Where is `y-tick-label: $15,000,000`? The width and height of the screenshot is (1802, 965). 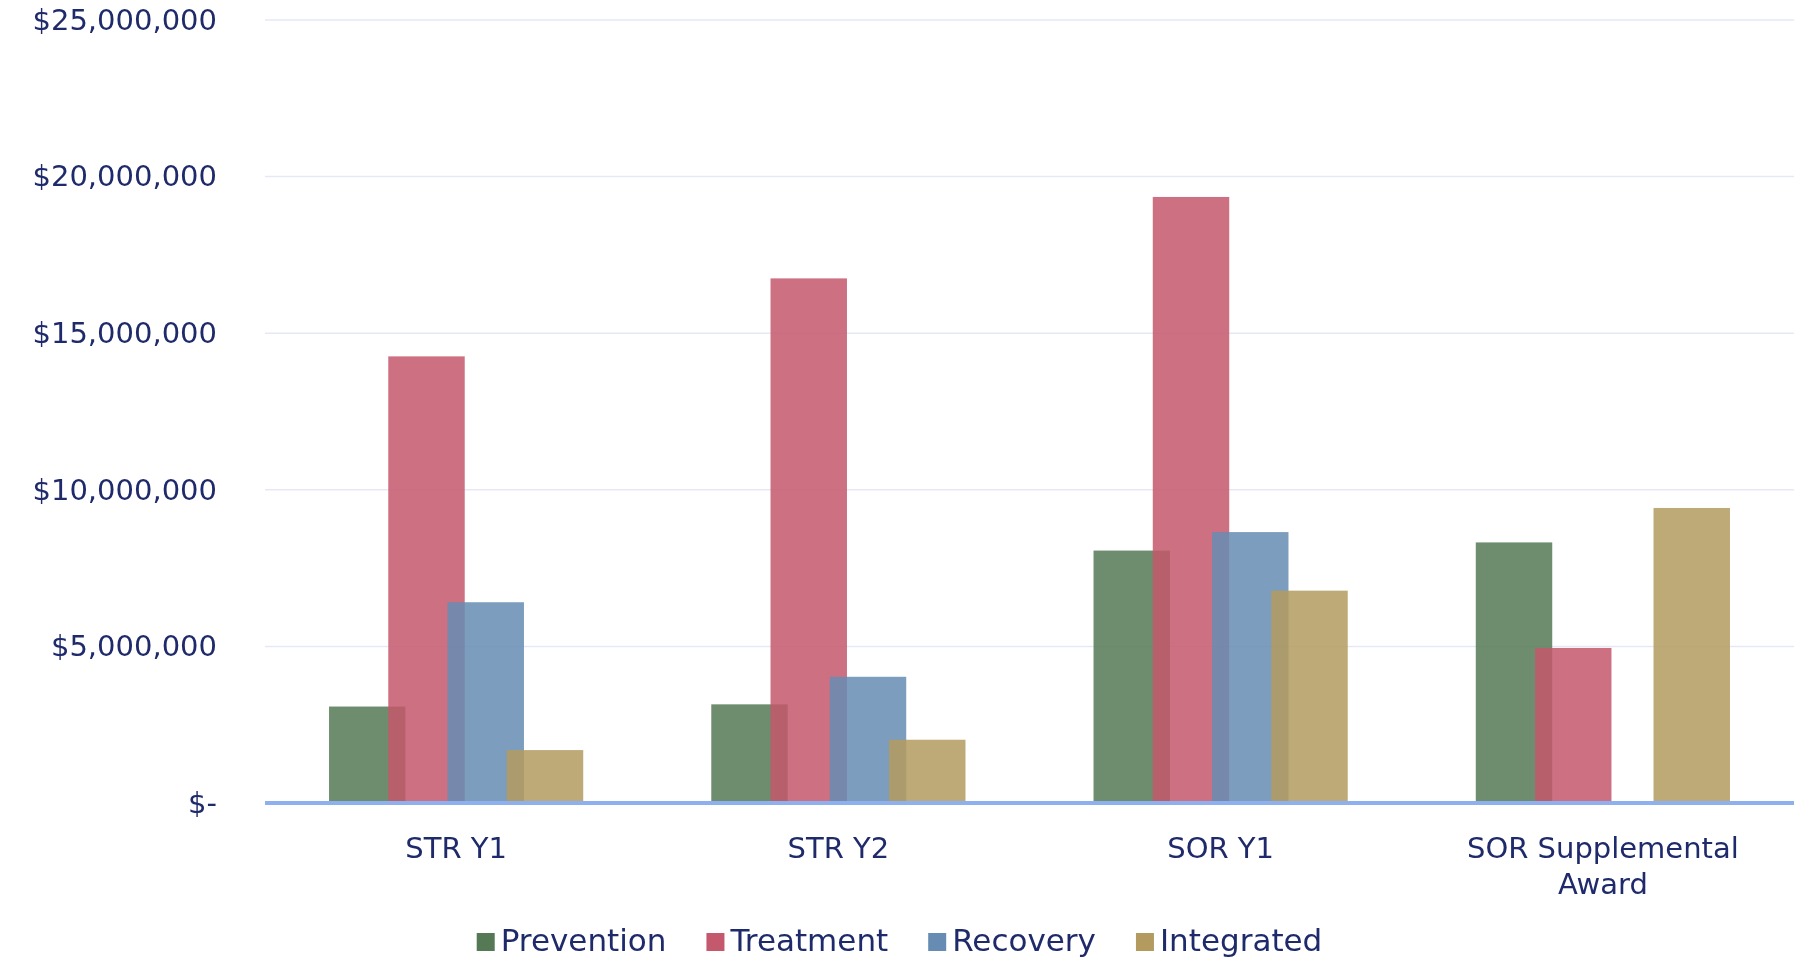
y-tick-label: $15,000,000 is located at coordinates (124, 332).